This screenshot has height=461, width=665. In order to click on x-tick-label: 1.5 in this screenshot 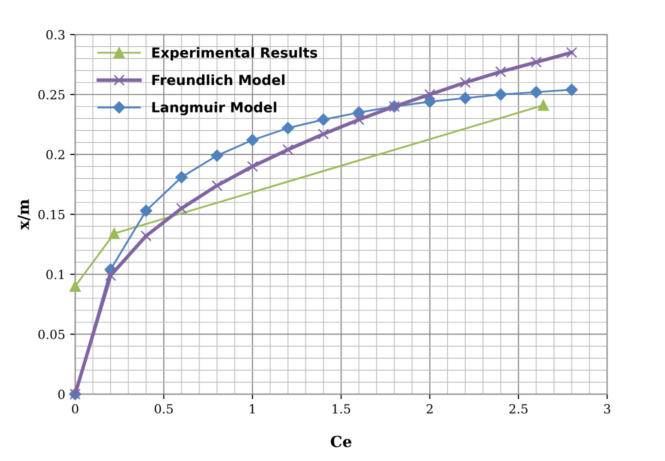, I will do `click(341, 409)`.